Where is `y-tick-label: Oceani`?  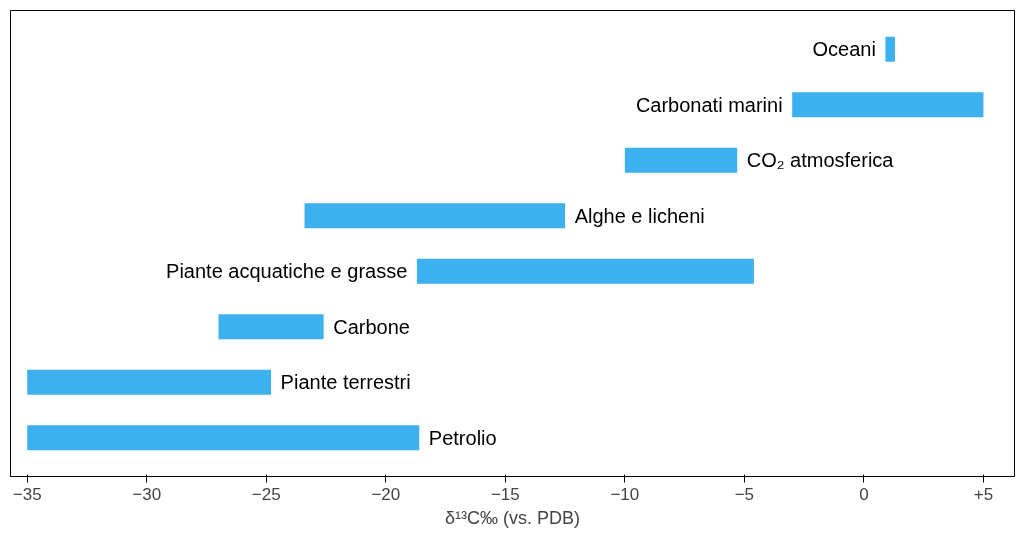 y-tick-label: Oceani is located at coordinates (844, 49).